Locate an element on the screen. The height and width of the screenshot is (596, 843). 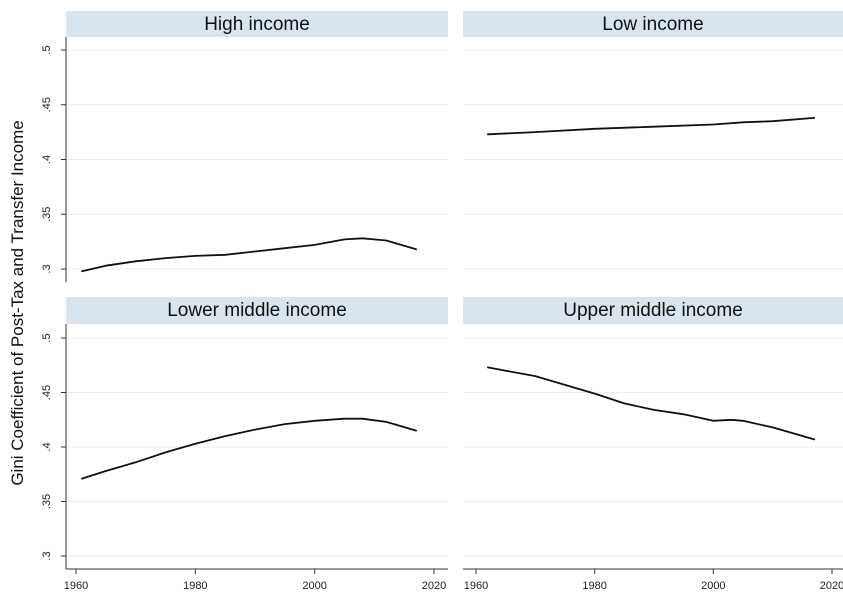
panel-title: Upper middle income is located at coordinates (653, 310).